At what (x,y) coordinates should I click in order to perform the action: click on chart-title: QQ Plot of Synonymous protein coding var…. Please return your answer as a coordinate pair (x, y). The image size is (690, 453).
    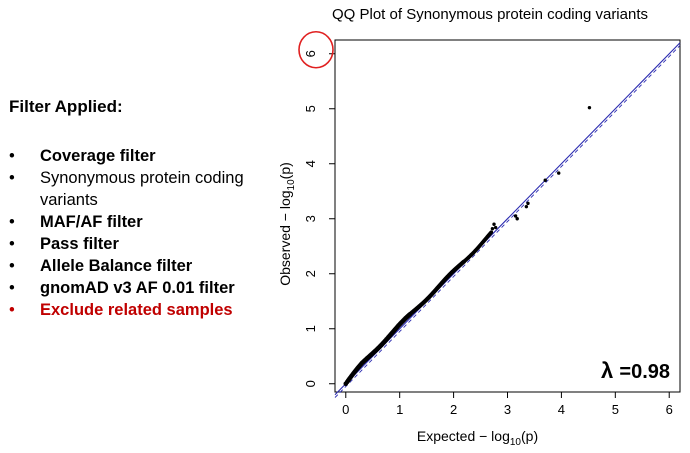
    Looking at the image, I should click on (490, 14).